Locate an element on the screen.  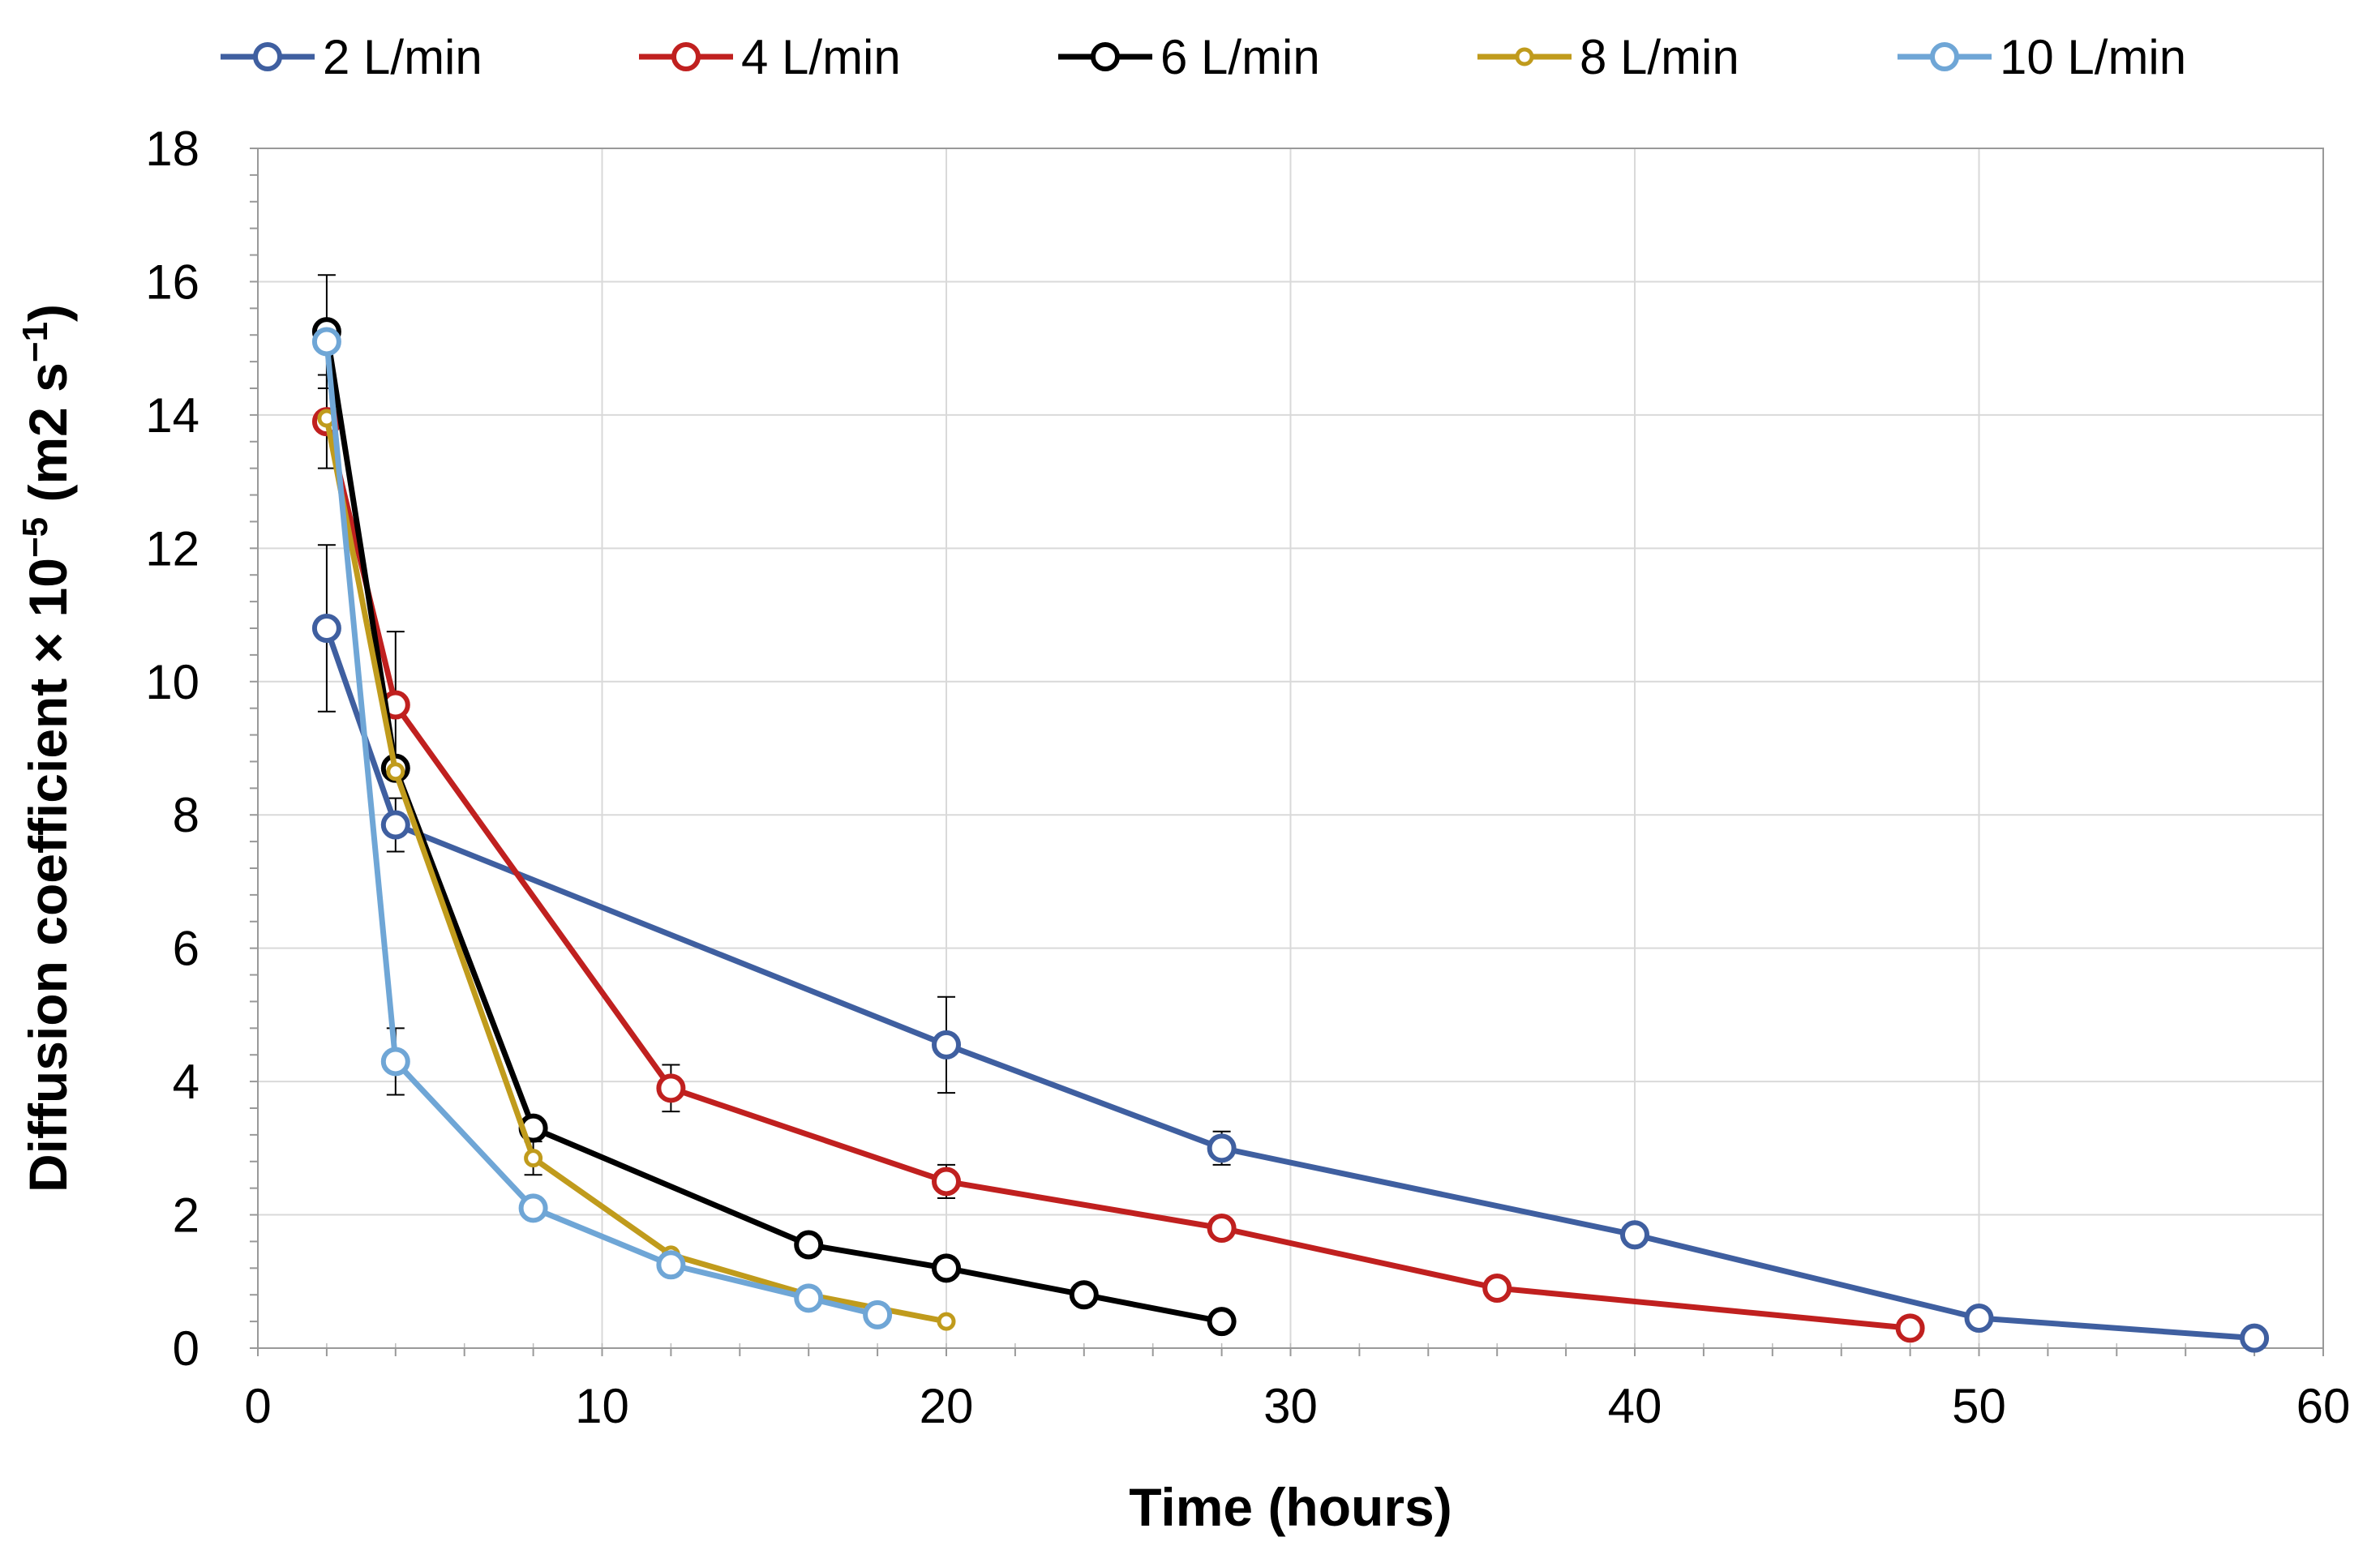
y-tick-label: 0 is located at coordinates (186, 1348).